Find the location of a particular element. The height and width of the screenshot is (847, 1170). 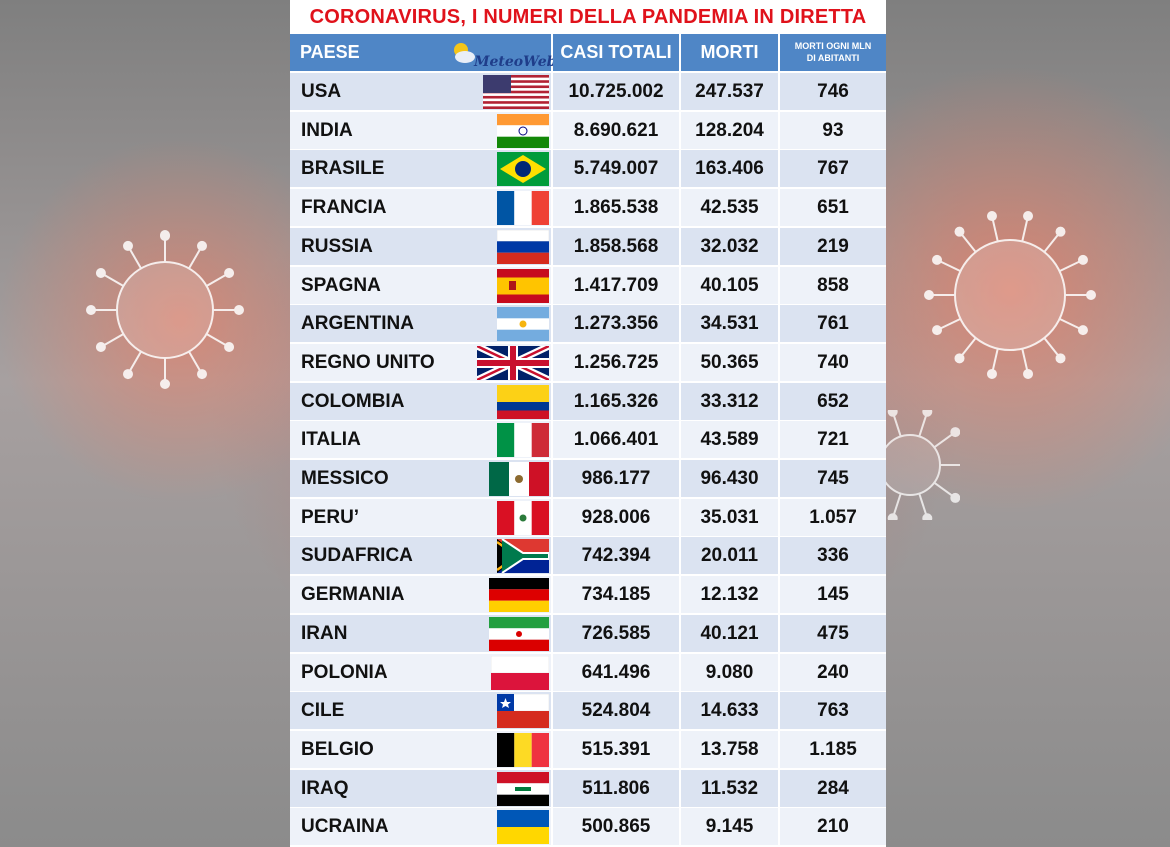

south-africa-flag-icon is located at coordinates (523, 556).